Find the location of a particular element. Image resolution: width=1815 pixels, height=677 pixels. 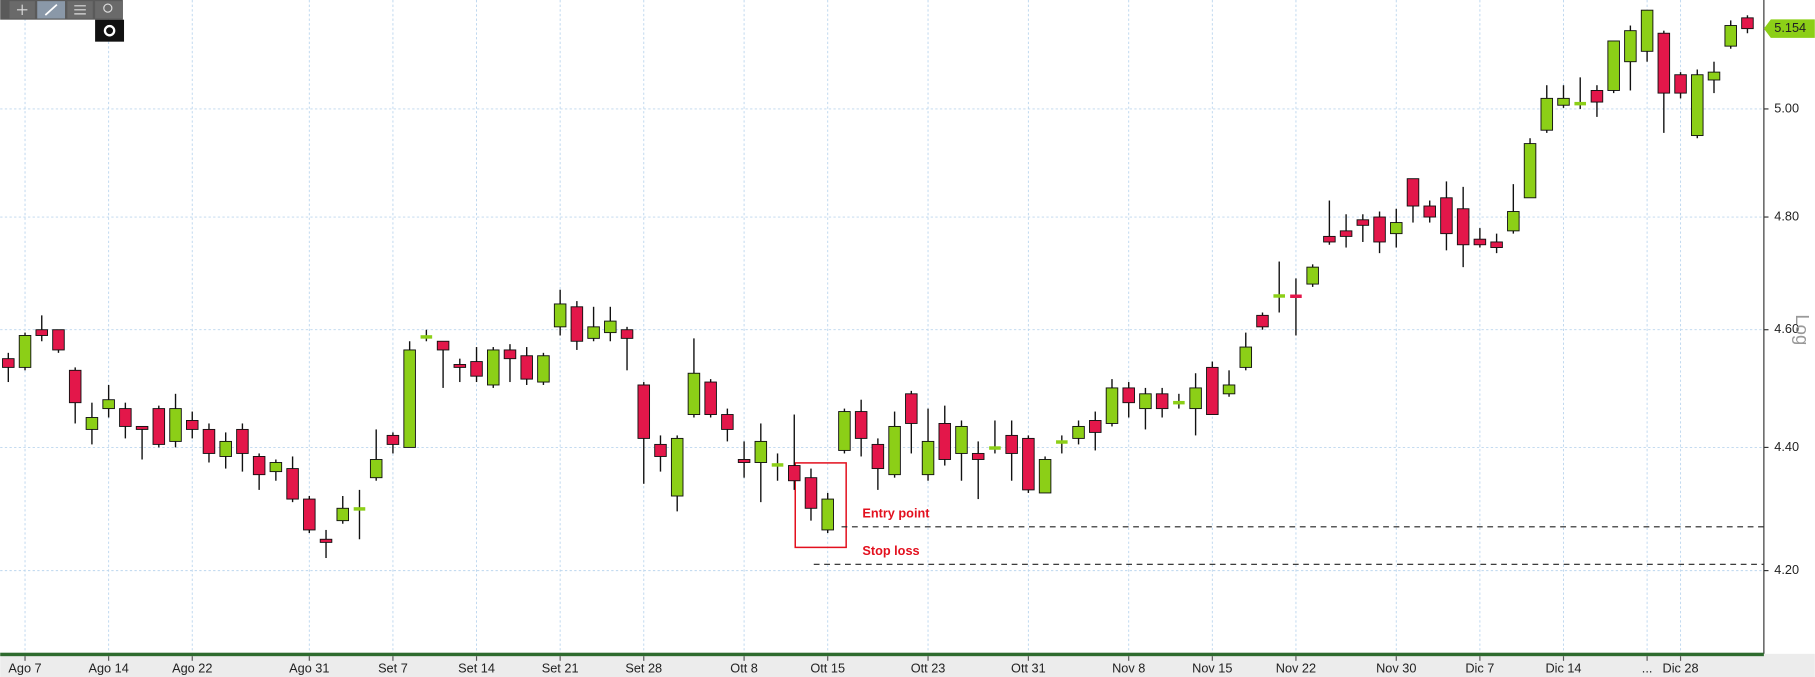

last-price-label: 5.154 is located at coordinates (1790, 27).